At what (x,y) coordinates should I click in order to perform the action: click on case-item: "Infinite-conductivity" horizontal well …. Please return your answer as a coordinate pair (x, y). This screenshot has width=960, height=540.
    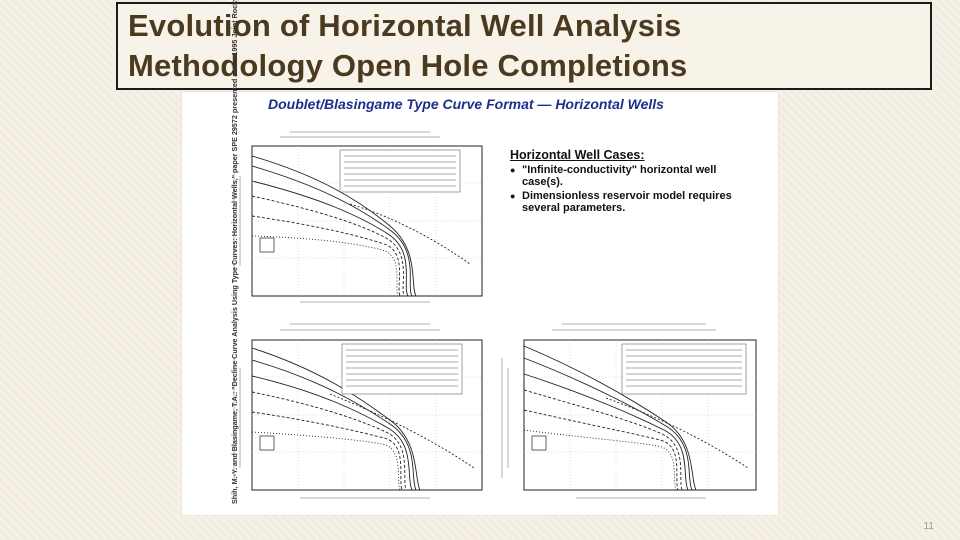
    Looking at the image, I should click on (625, 176).